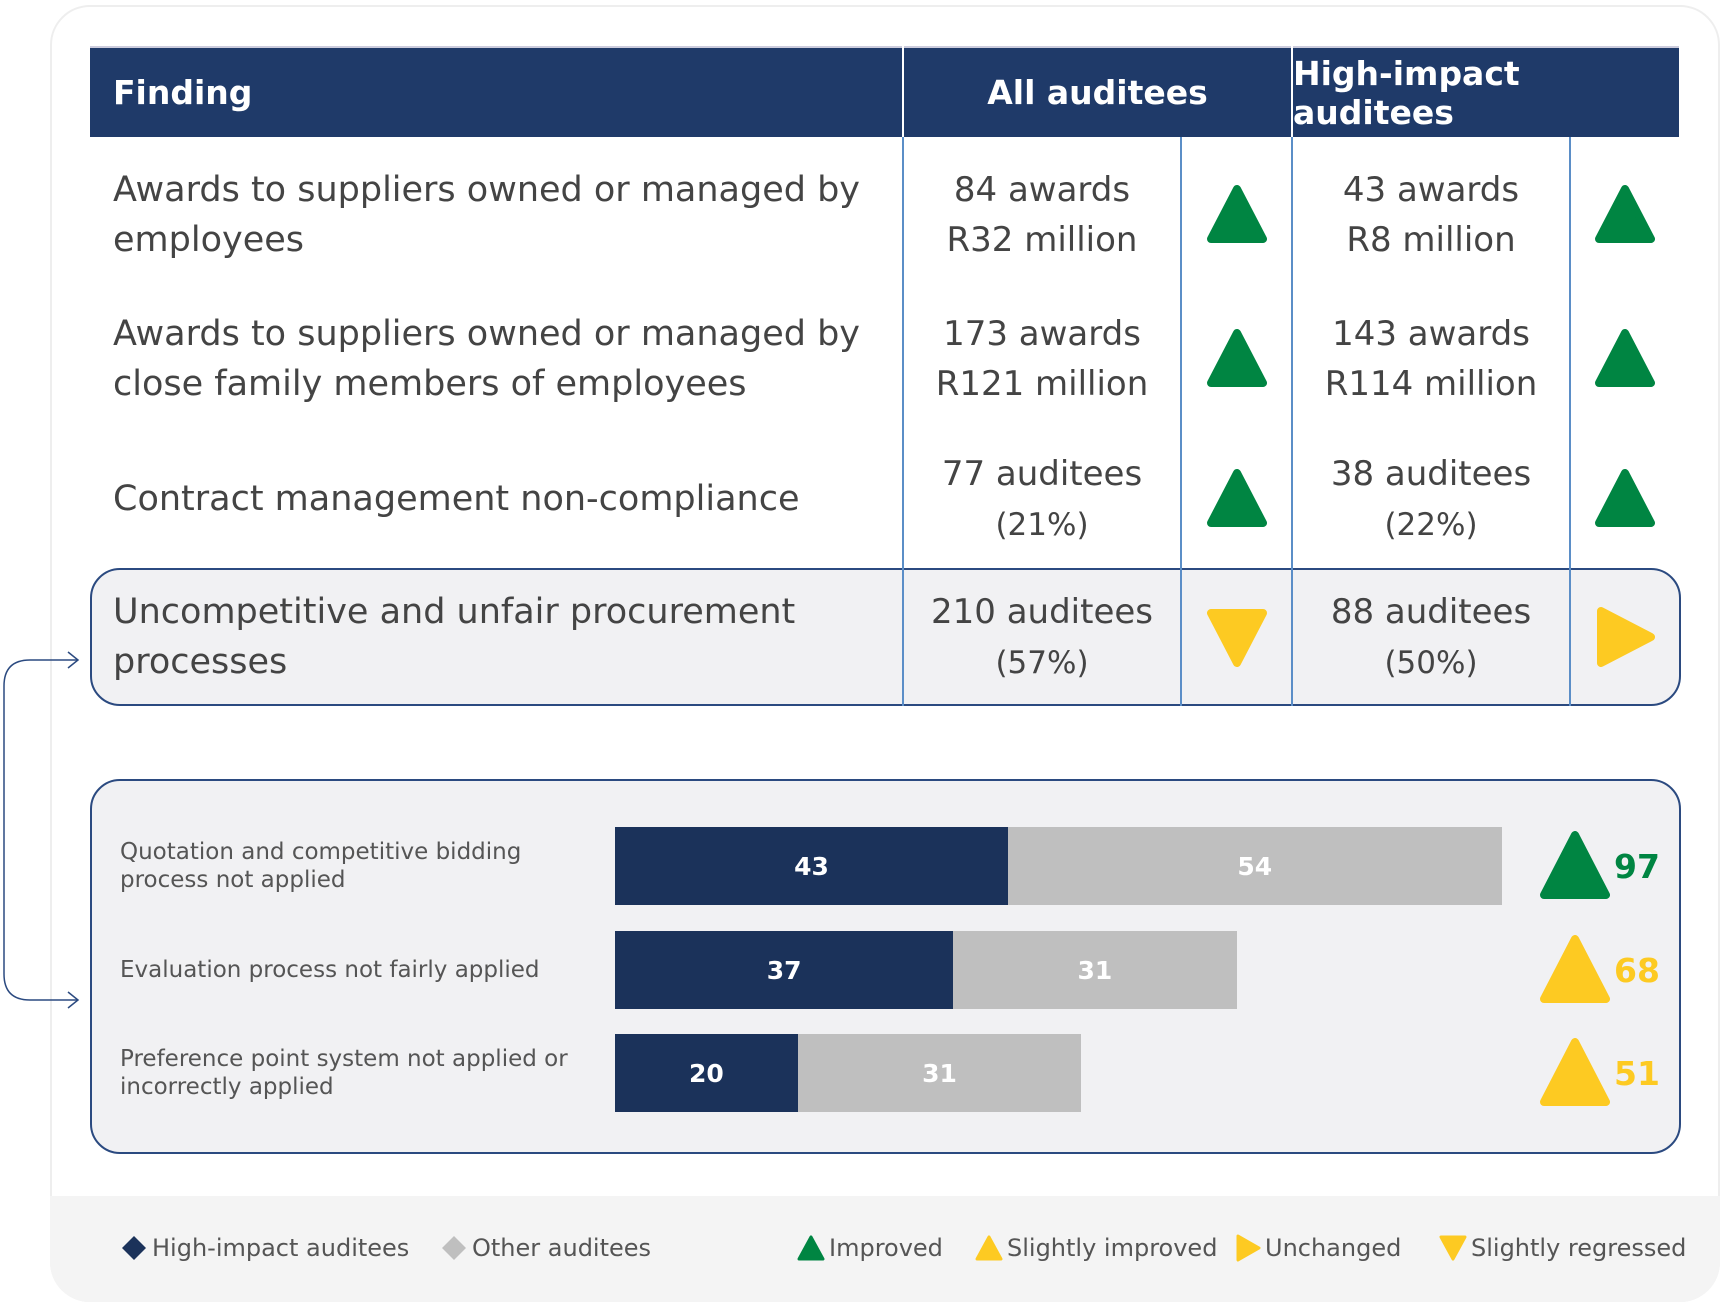  Describe the element at coordinates (1112, 1248) in the screenshot. I see `legend-label: Slightly improved` at that location.